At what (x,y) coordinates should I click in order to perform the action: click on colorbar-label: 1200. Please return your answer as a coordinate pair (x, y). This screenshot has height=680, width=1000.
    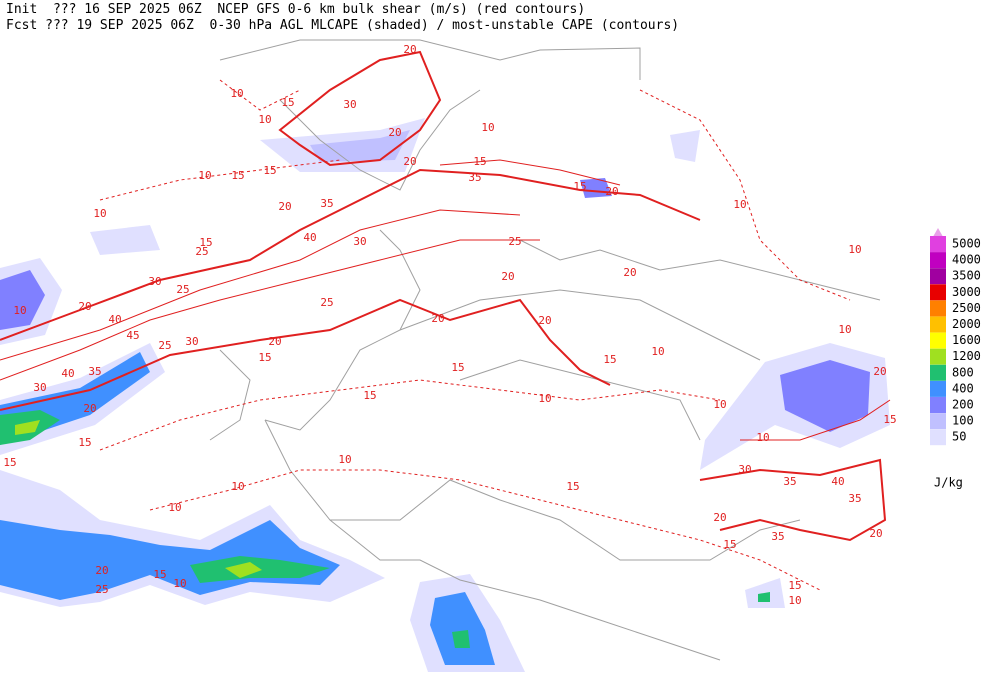
    Looking at the image, I should click on (966, 356).